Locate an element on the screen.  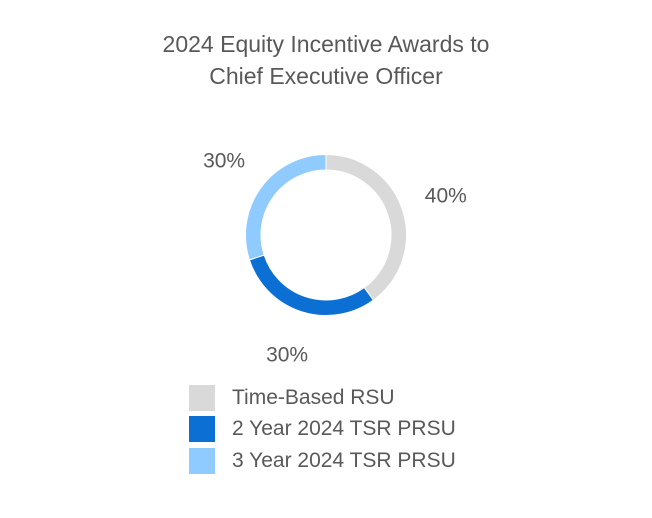
legend-swatch-time-based-rsu is located at coordinates (202, 397).